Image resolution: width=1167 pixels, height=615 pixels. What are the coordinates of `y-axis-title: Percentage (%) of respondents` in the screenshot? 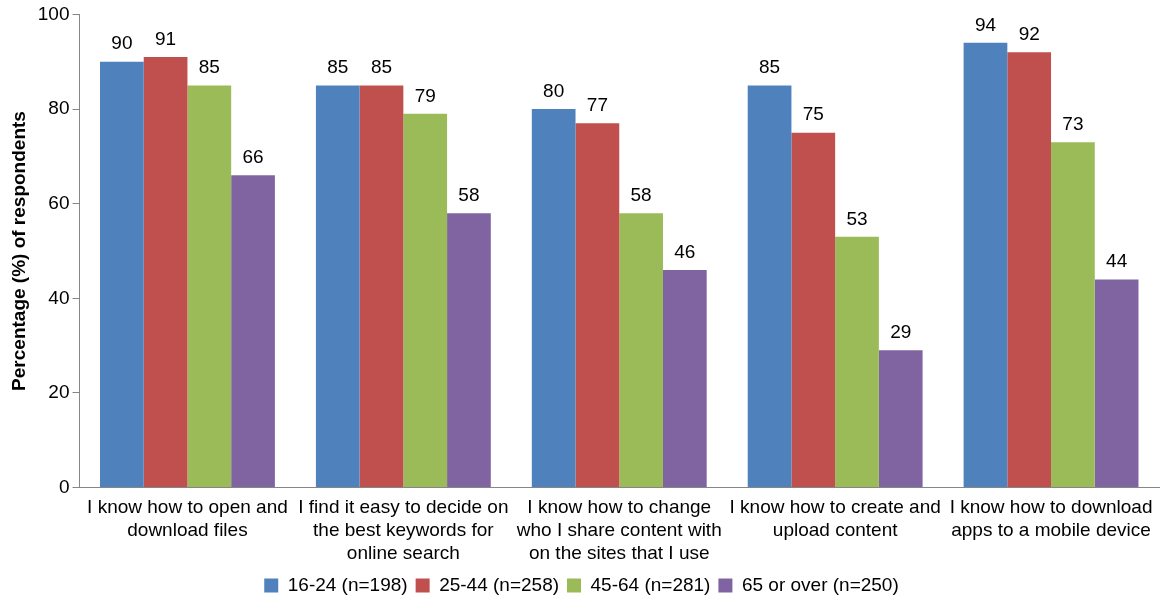 It's located at (18, 251).